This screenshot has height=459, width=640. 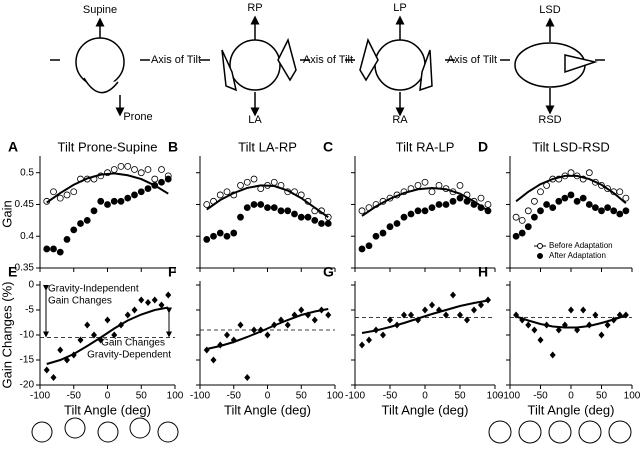 What do you see at coordinates (399, 8) in the screenshot?
I see `diagram-label: LP` at bounding box center [399, 8].